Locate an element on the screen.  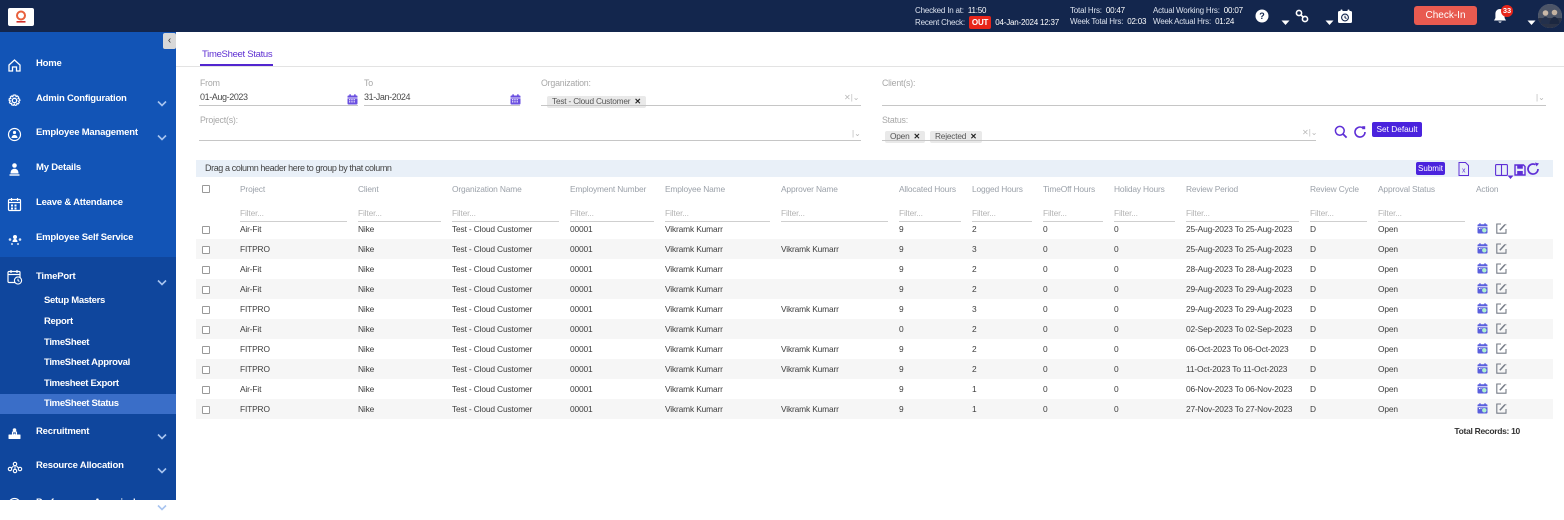
svg-text: x is located at coordinates (1464, 171).